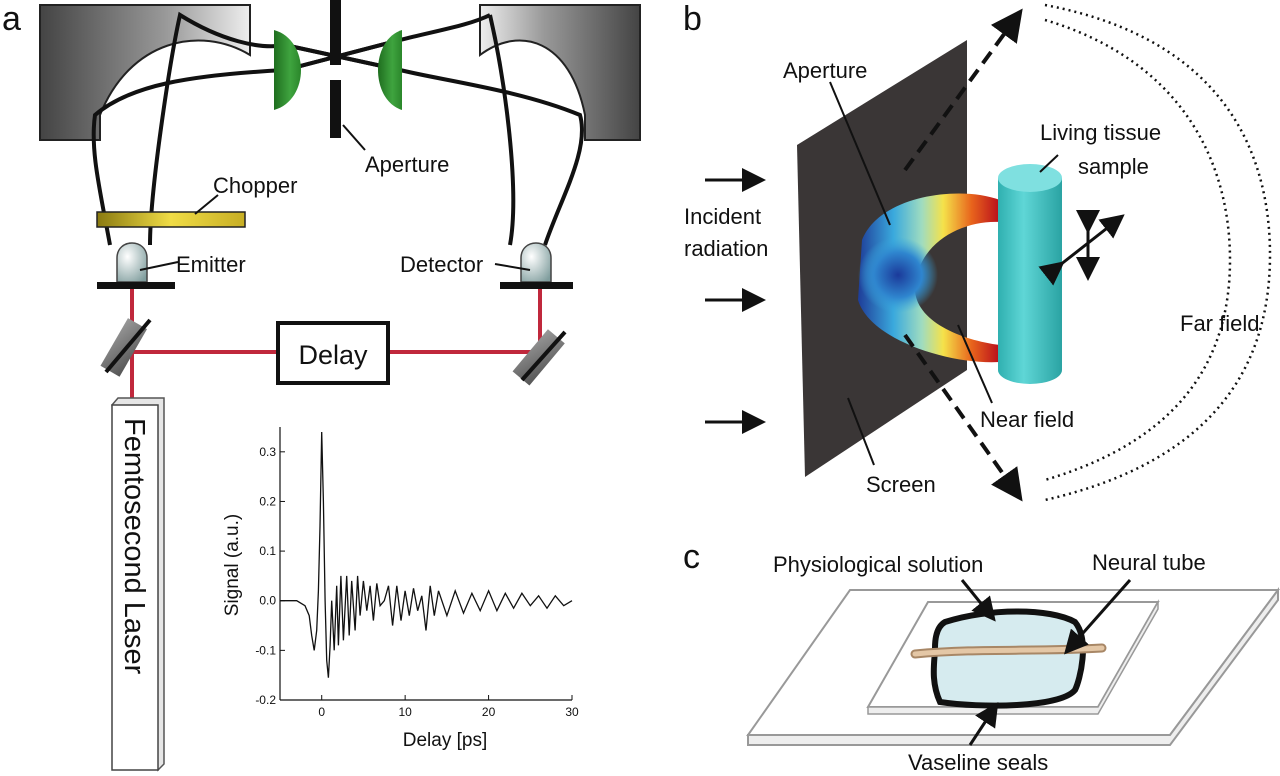  Describe the element at coordinates (265, 650) in the screenshot. I see `y-tick-label: -0.1` at that location.